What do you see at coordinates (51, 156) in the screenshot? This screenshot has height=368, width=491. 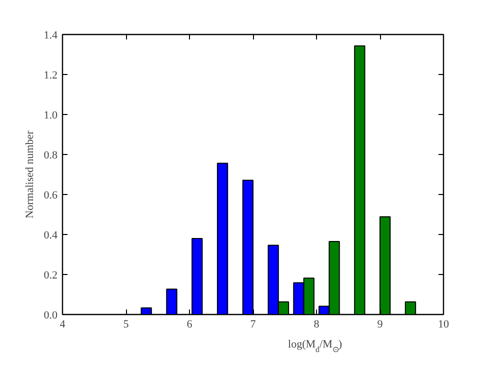 I see `y-tick-label: 0.8` at bounding box center [51, 156].